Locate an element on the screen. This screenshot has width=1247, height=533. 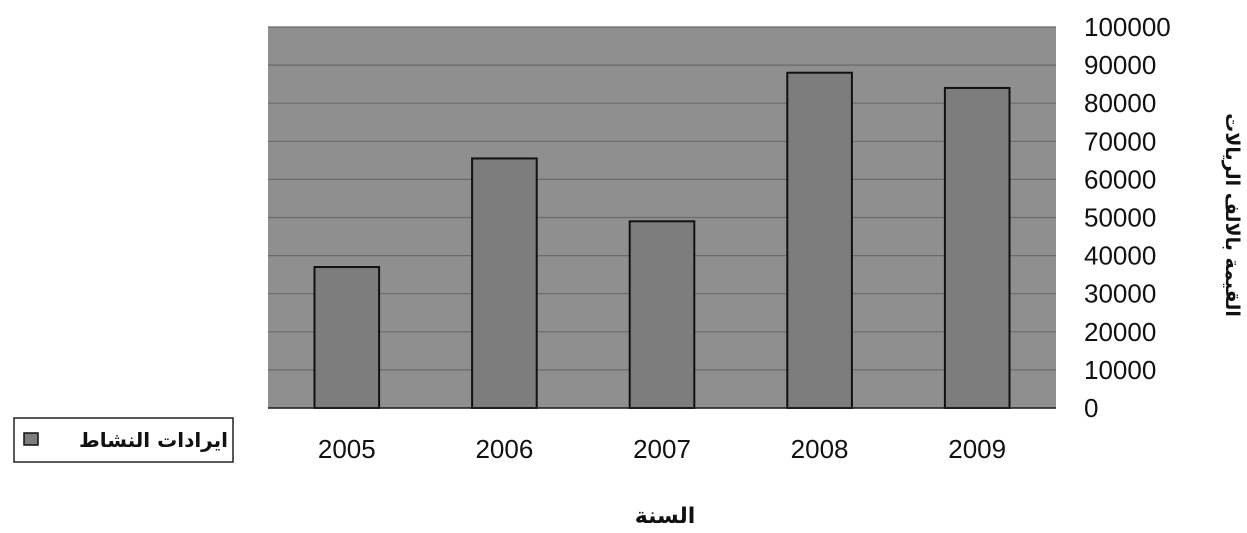
x-tick-label: 2006 is located at coordinates (504, 449).